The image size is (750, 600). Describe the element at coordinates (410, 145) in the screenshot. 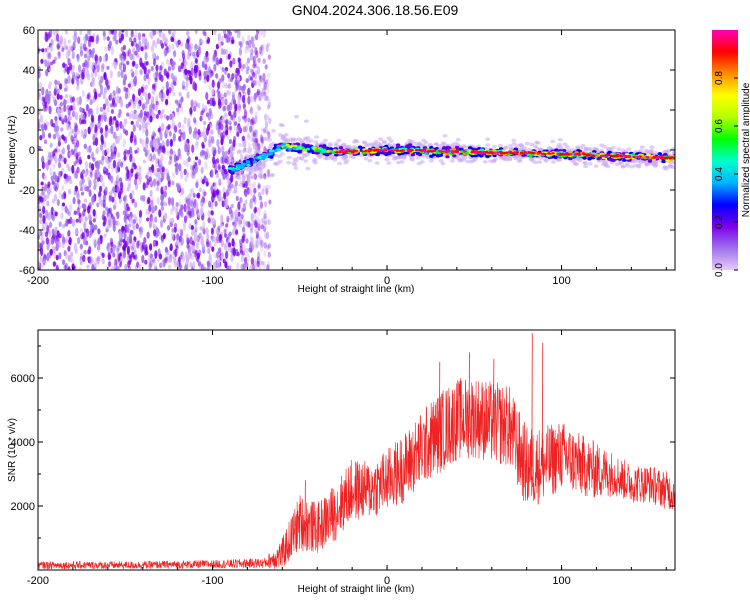

I see `signal-mid-speck` at that location.